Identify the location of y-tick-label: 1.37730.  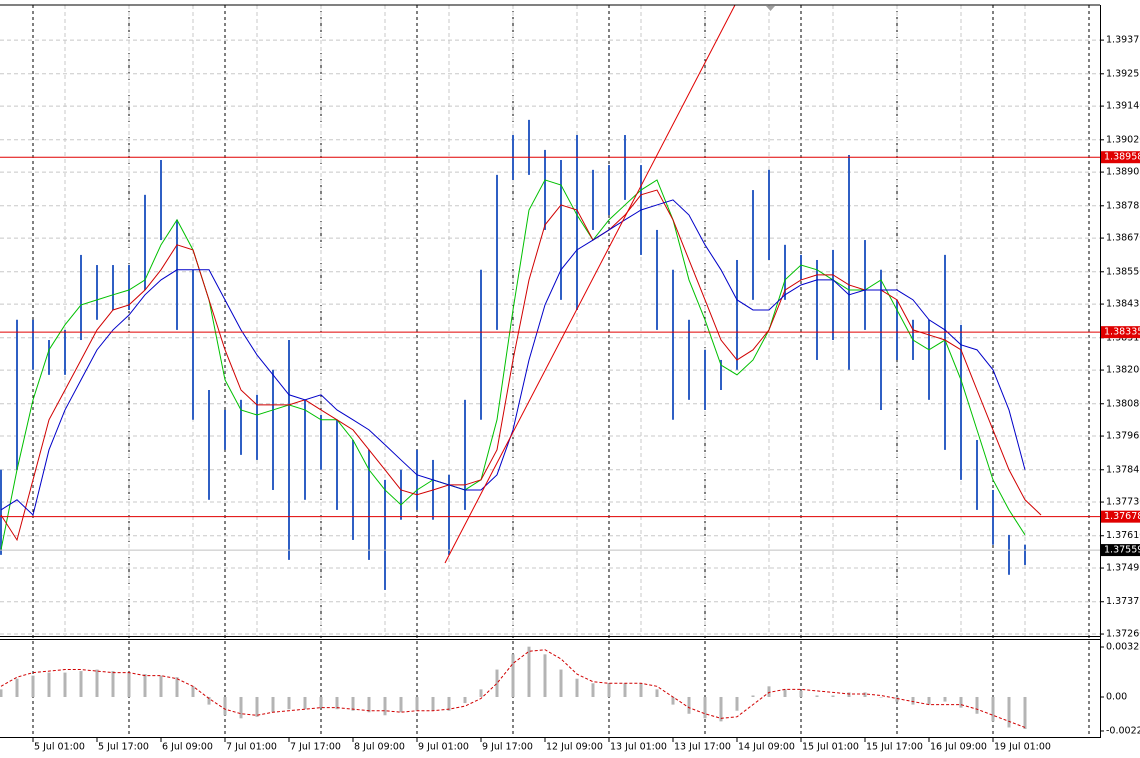
(1123, 502).